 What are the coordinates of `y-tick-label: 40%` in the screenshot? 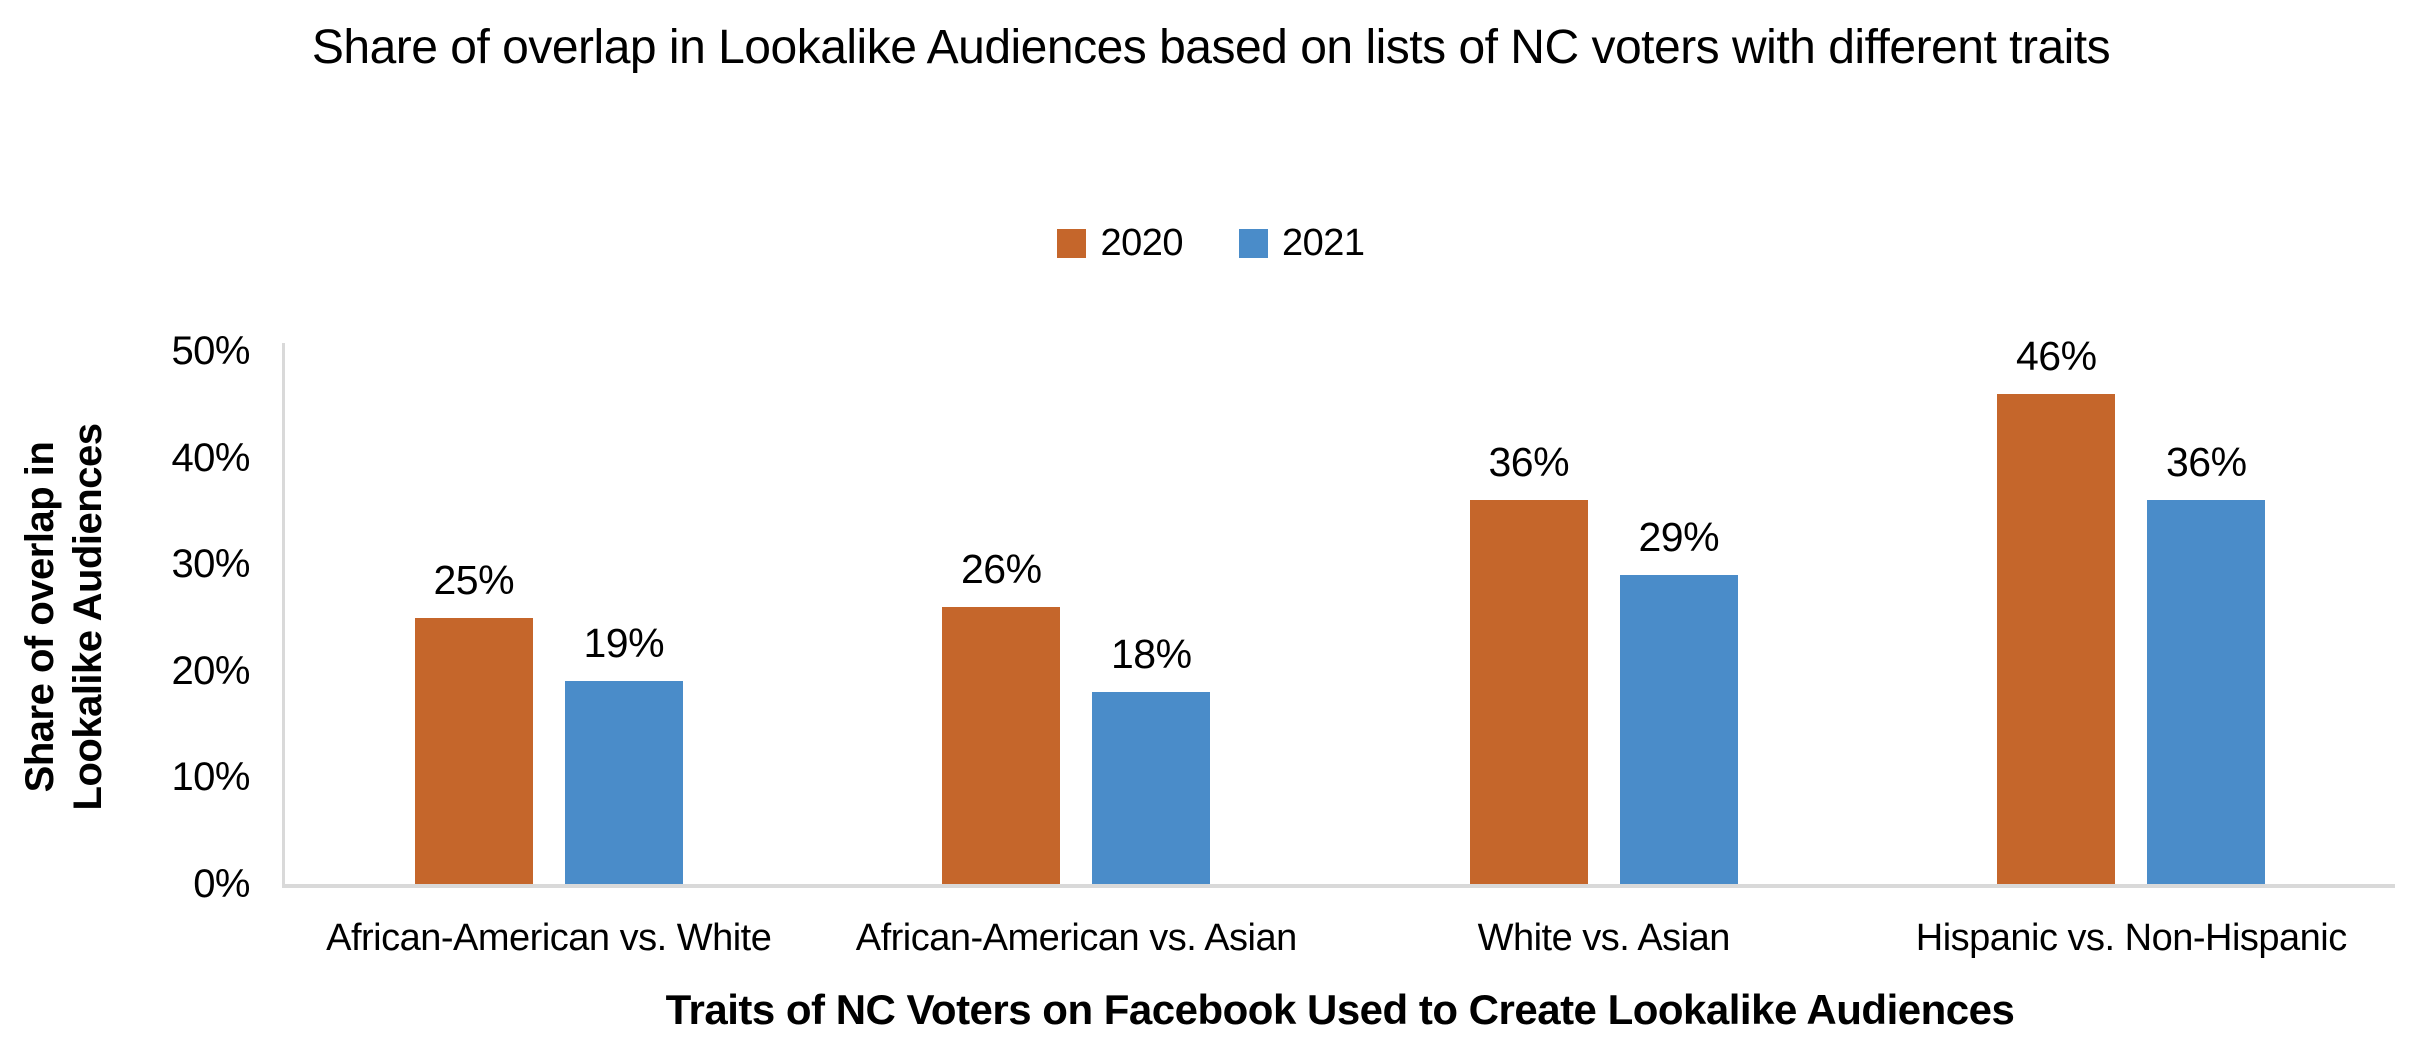 It's located at (210, 457).